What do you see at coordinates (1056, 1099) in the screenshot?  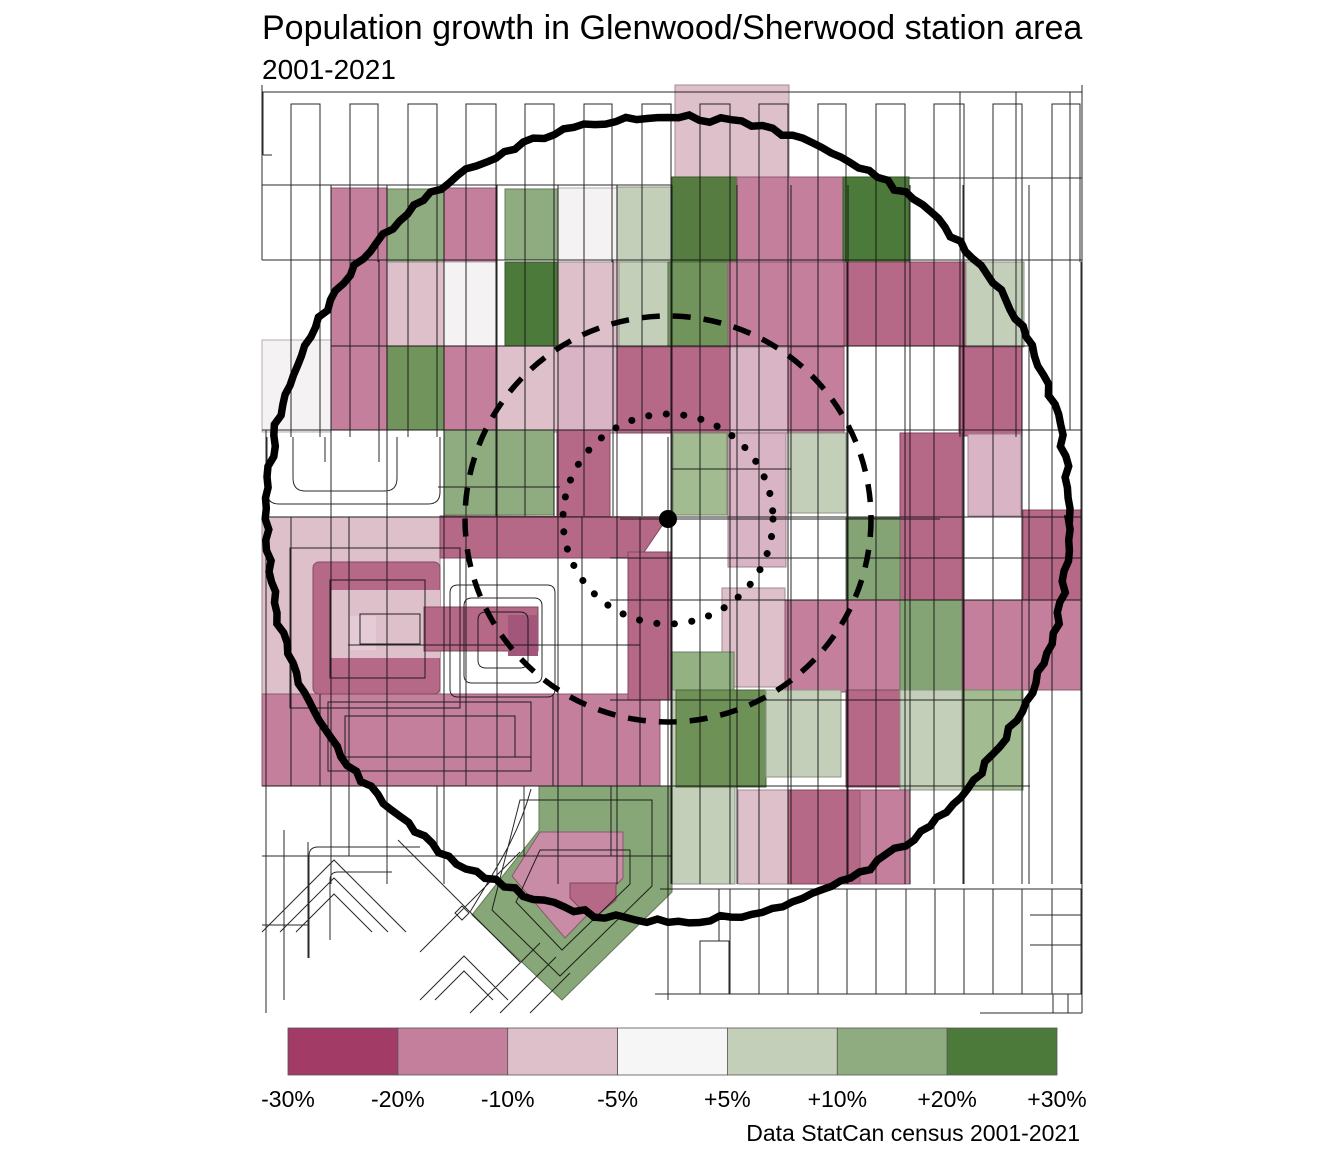 I see `svg-text: +30%` at bounding box center [1056, 1099].